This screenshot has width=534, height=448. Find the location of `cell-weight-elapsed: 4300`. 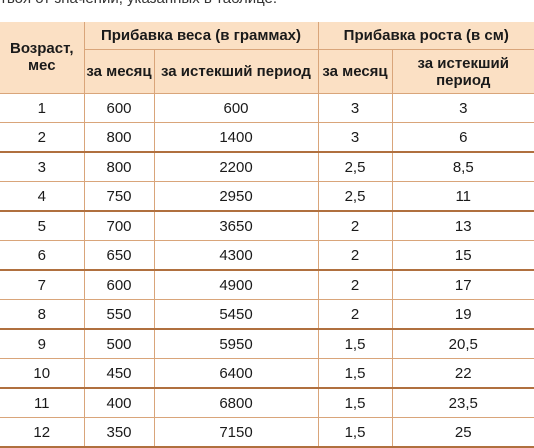

cell-weight-elapsed: 4300 is located at coordinates (236, 255).